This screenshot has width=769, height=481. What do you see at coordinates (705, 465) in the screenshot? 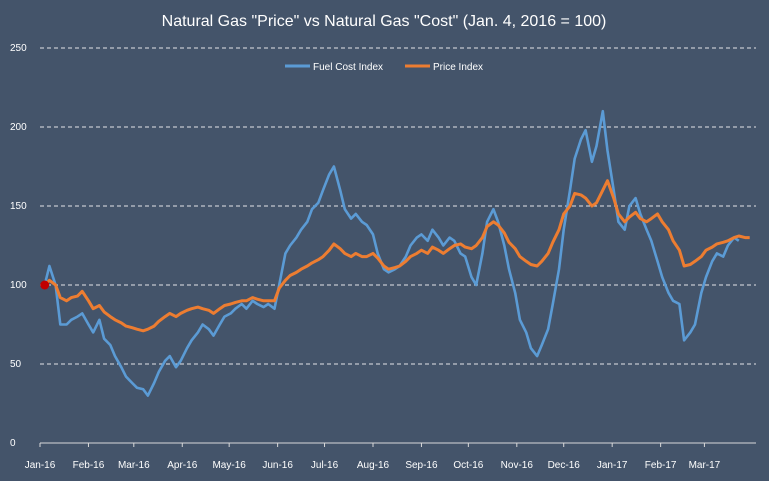
I see `x-tick-label: Mar-17` at bounding box center [705, 465].